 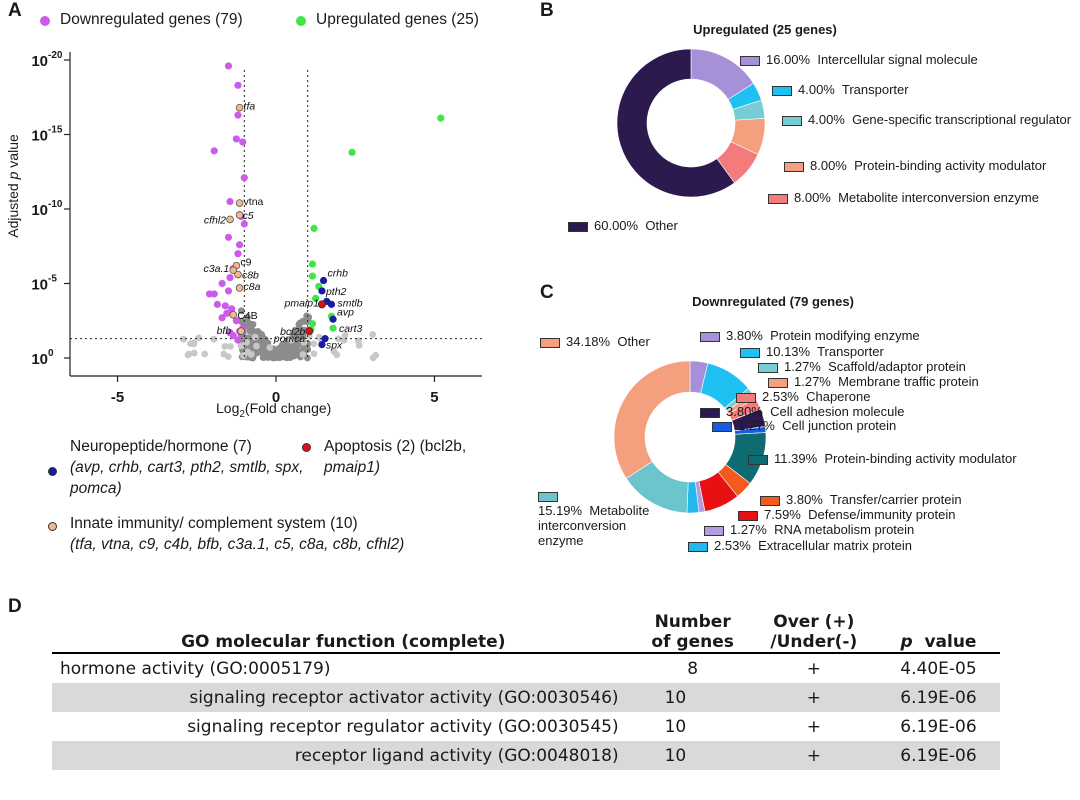 I want to click on y-tick-exponent: -5, so click(x=52, y=279).